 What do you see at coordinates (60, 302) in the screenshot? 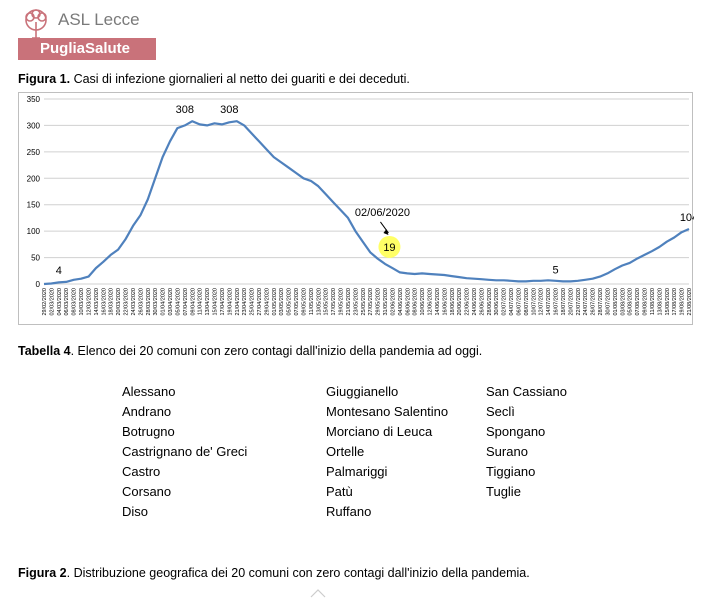
I see `x-tick-label: 04/03/2020` at bounding box center [60, 302].